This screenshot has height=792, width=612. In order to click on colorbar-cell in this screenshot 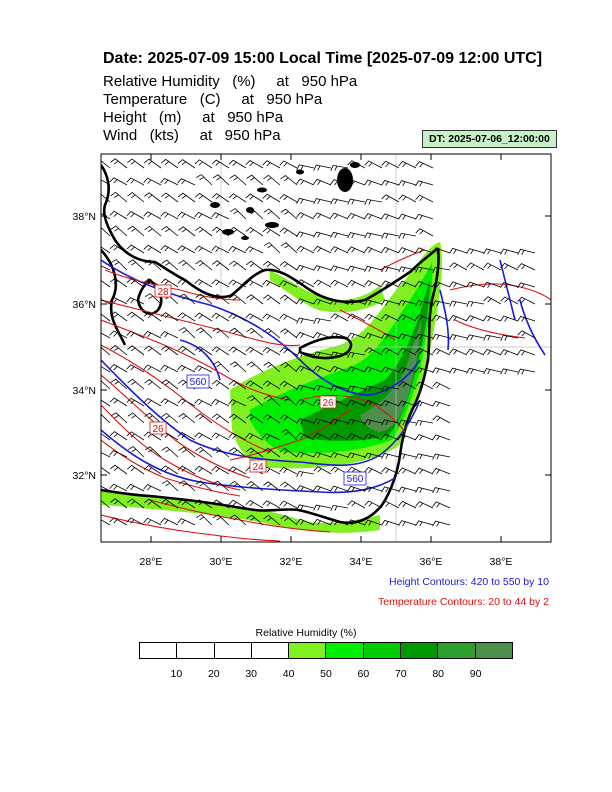, I will do `click(493, 650)`.